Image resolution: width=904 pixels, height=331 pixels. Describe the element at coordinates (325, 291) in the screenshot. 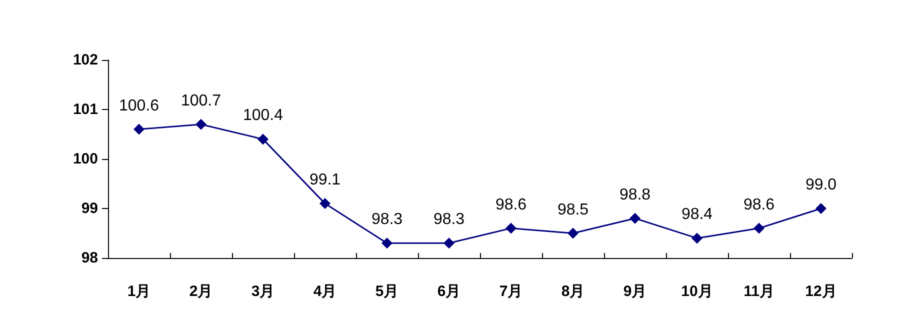

I see `x-tick-label: 4月` at that location.